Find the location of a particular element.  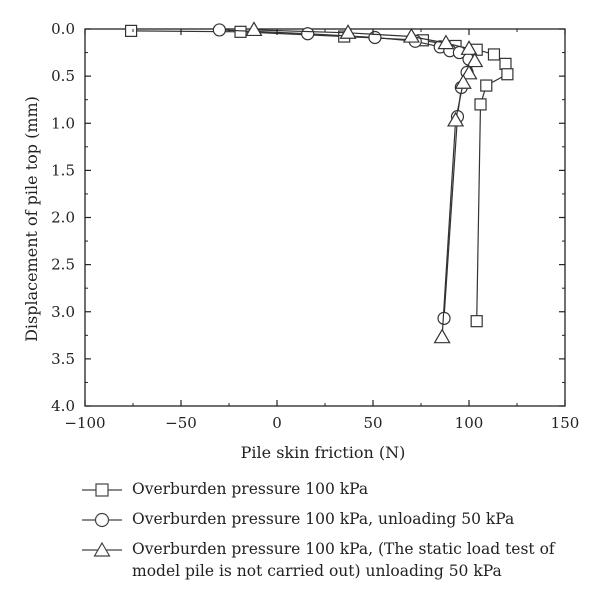

y-tick-label: 2.0 is located at coordinates (63, 218).